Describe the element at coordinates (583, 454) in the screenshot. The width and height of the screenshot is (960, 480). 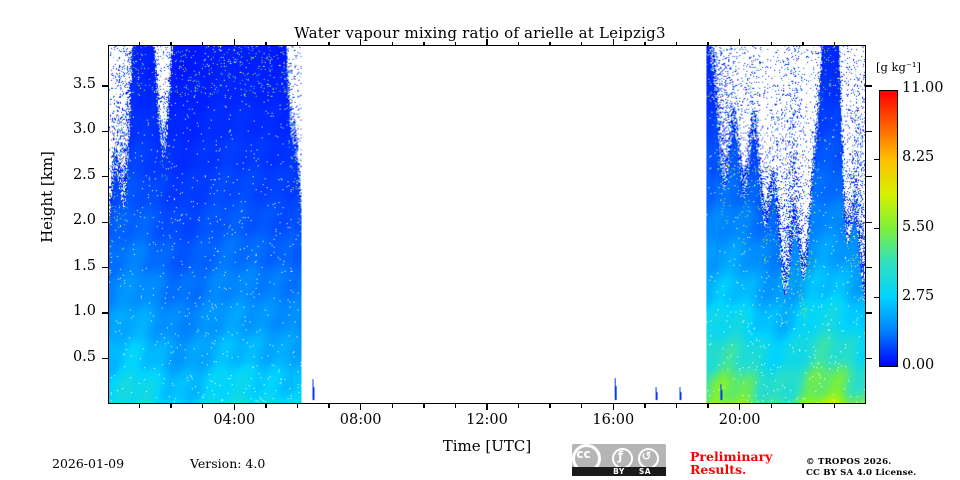
I see `cc-logo-text: cc` at that location.